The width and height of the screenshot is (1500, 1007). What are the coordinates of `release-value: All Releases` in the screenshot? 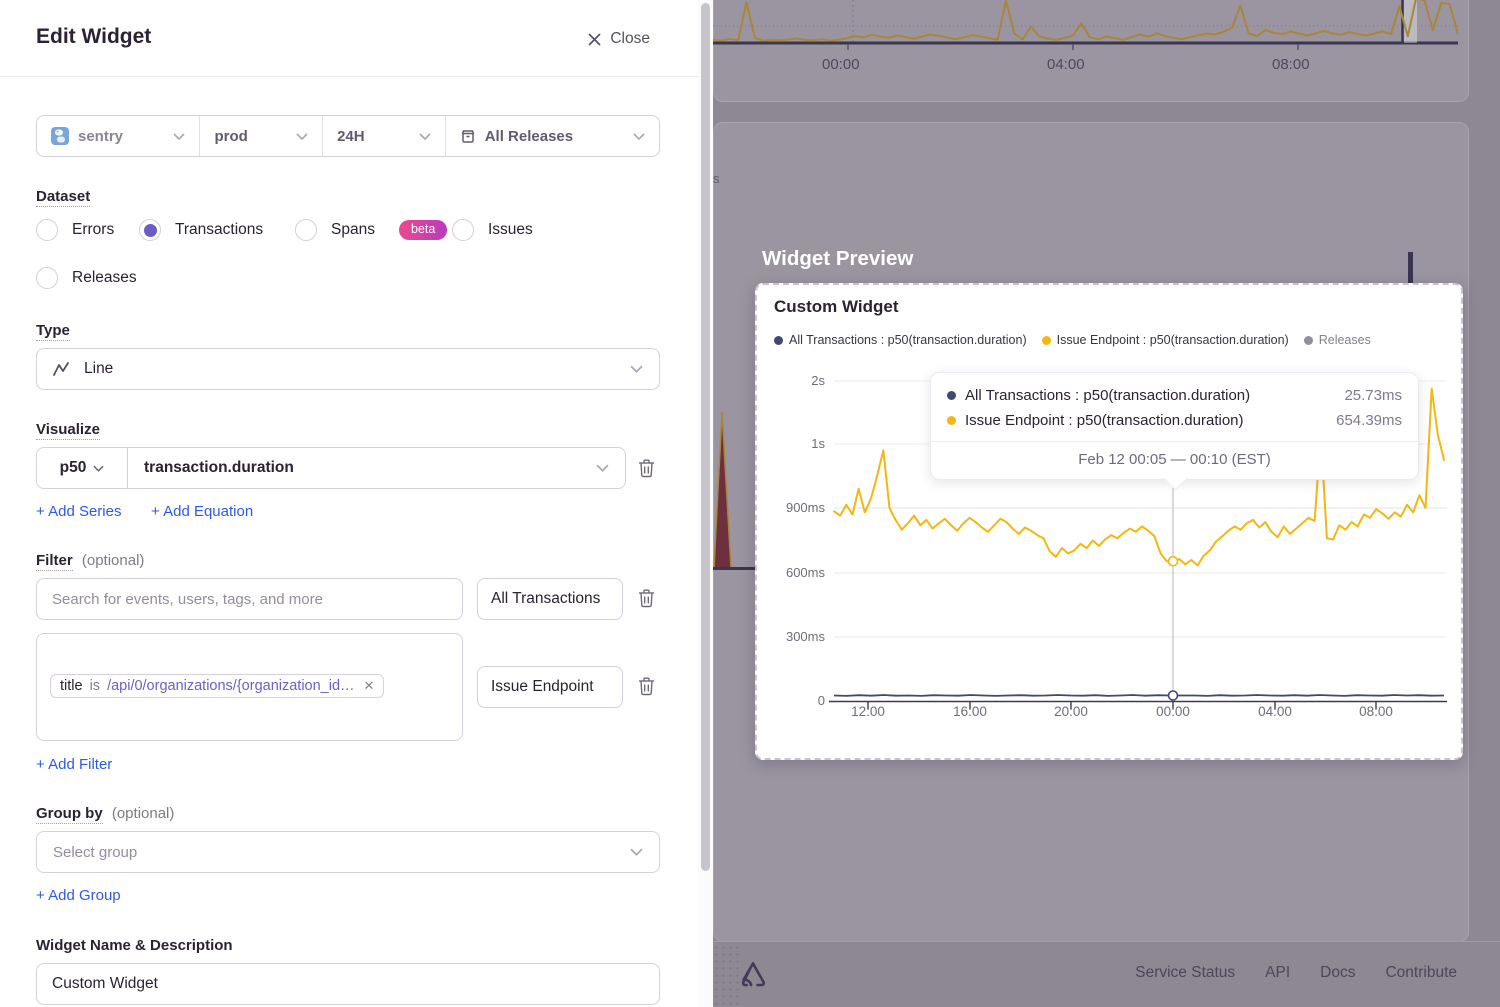 It's located at (529, 136).